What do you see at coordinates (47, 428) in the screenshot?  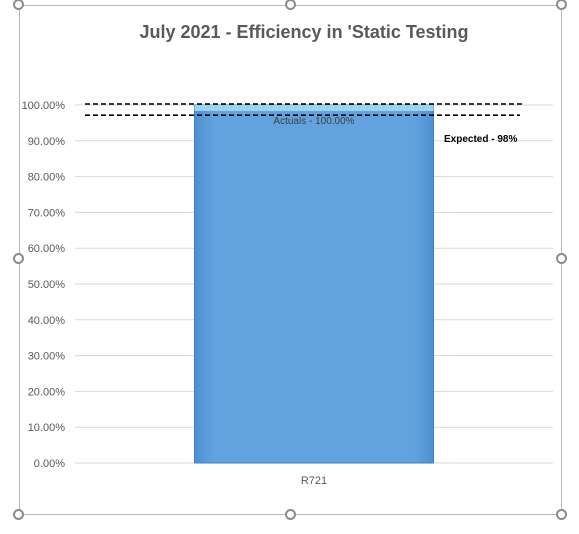 I see `y-tick-label: 10.00%` at bounding box center [47, 428].